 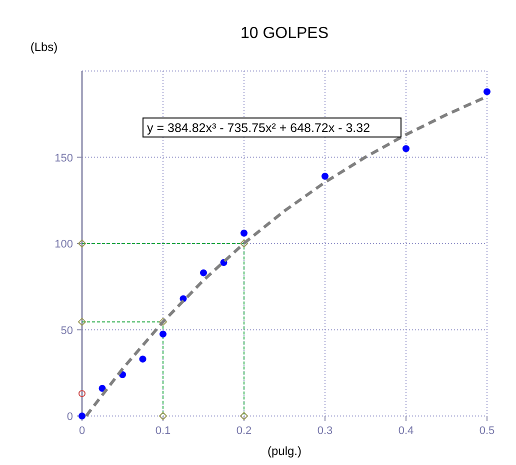 What do you see at coordinates (44, 47) in the screenshot?
I see `y-axis-title: (Lbs)` at bounding box center [44, 47].